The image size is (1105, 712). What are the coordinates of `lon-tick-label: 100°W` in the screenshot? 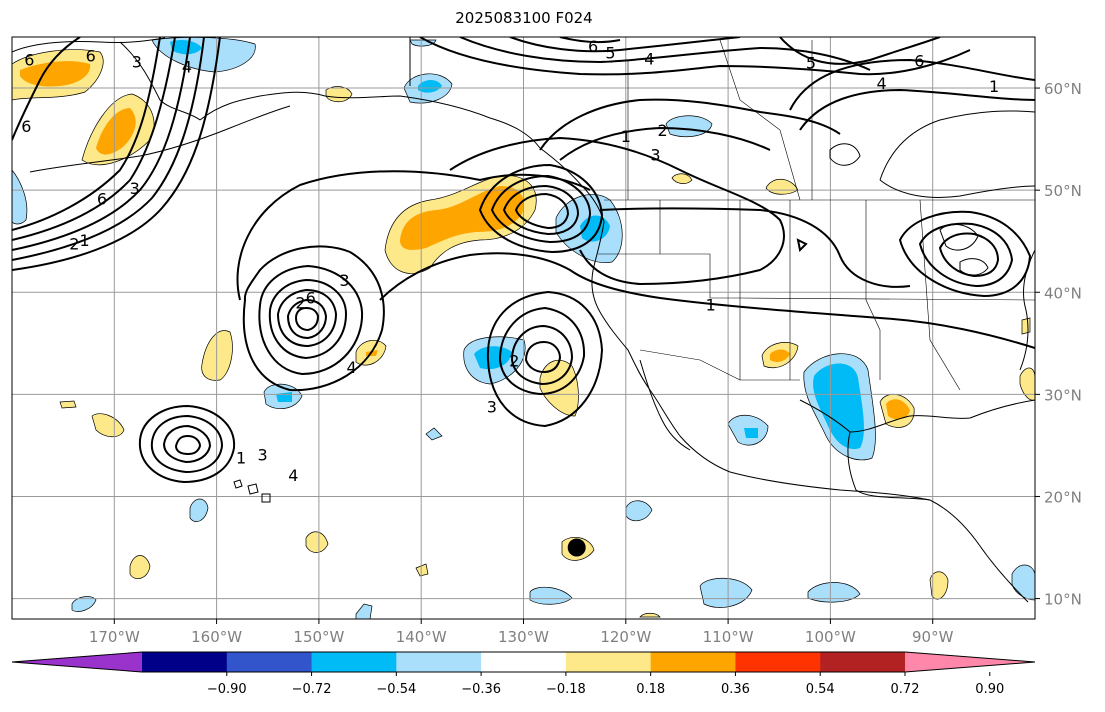 It's located at (830, 637).